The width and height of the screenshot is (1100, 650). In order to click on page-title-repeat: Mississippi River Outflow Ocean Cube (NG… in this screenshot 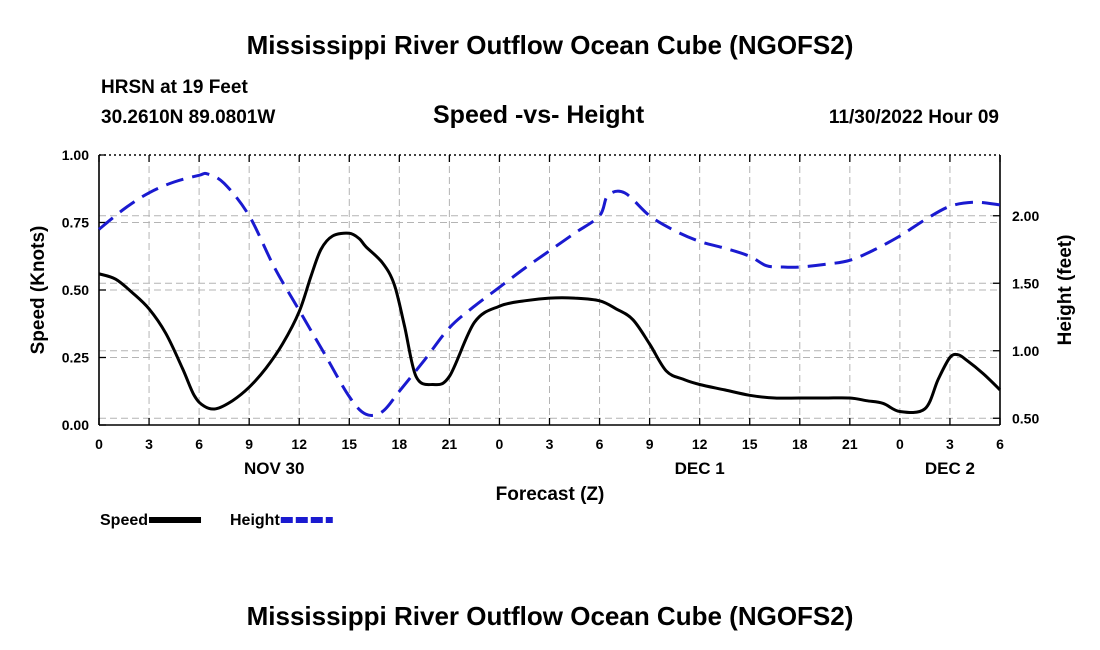, I will do `click(550, 616)`.